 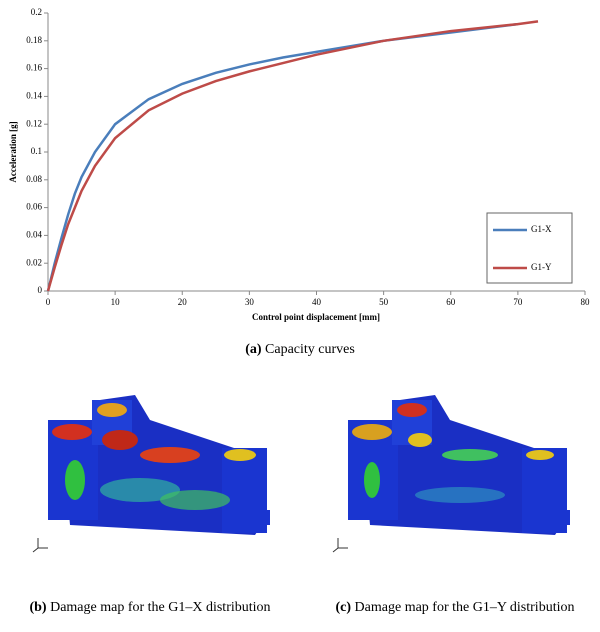 I want to click on caption-label: (b), so click(x=37, y=607).